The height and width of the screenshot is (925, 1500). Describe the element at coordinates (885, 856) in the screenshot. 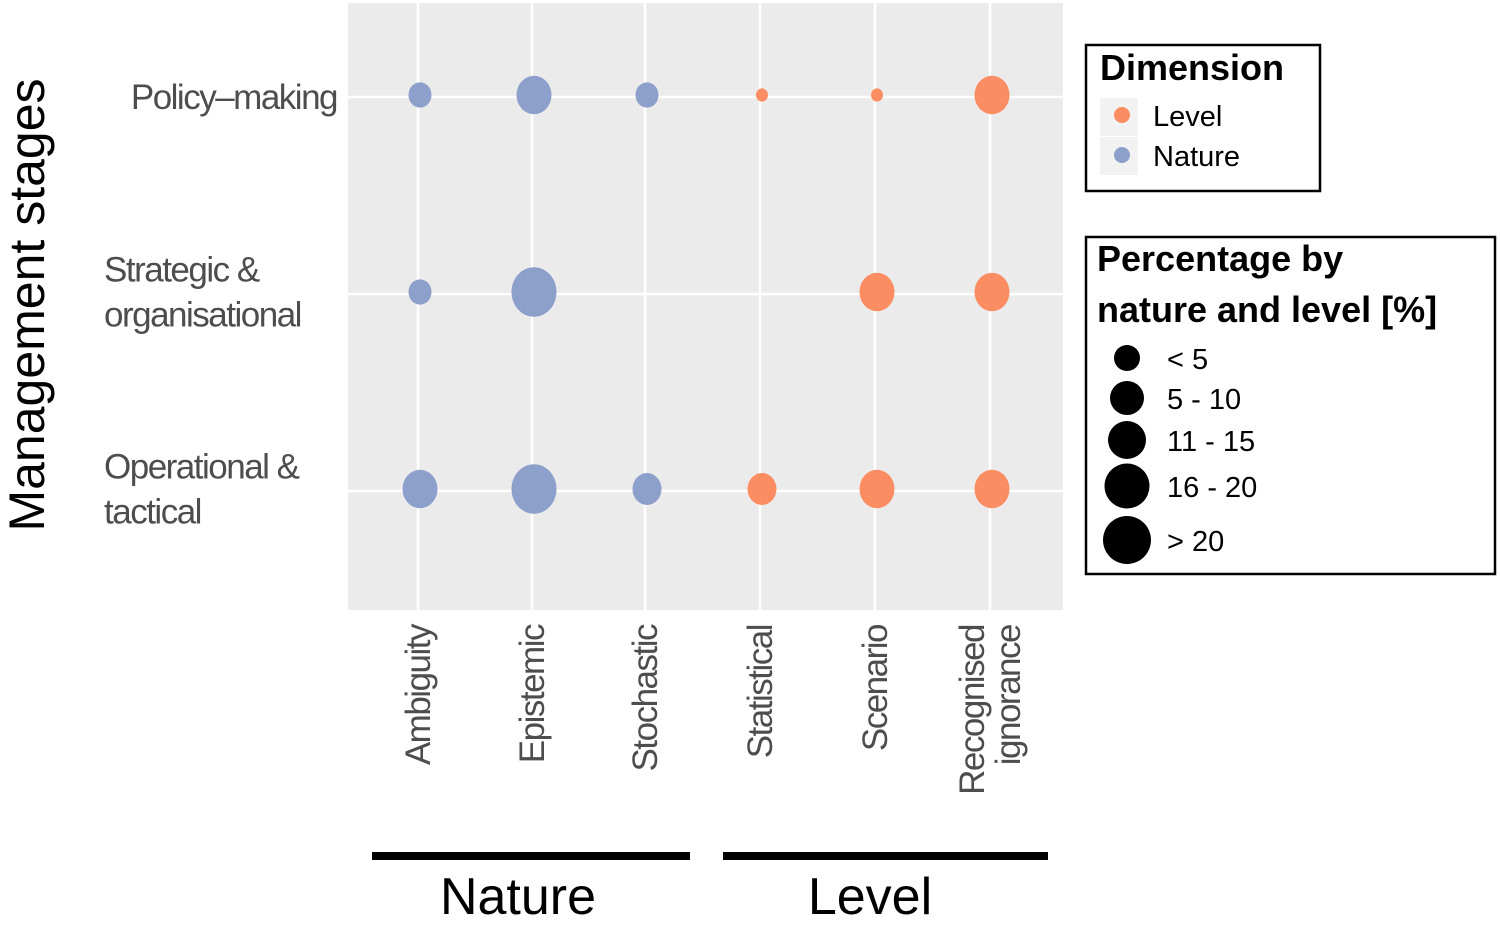

I see `level-group-bar` at that location.